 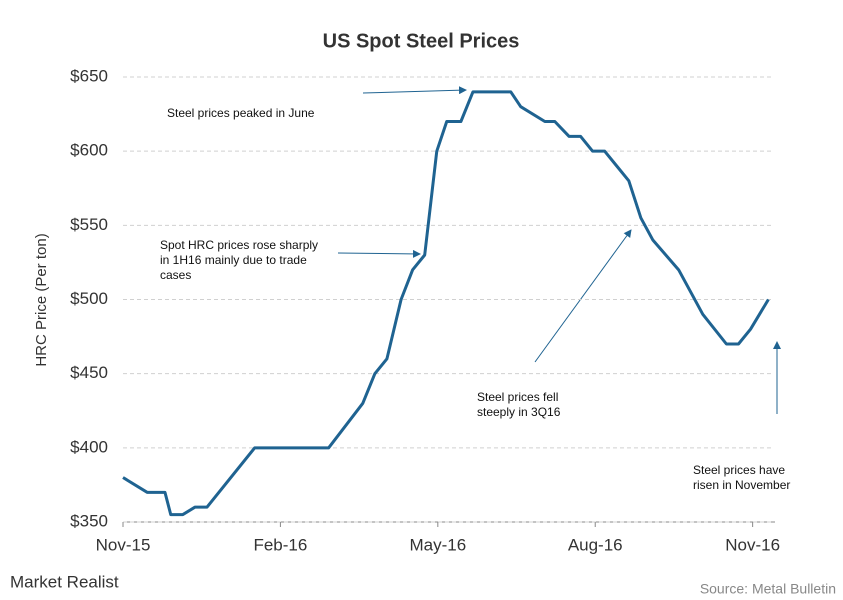 What do you see at coordinates (739, 470) in the screenshot?
I see `annotation: Steel prices have` at bounding box center [739, 470].